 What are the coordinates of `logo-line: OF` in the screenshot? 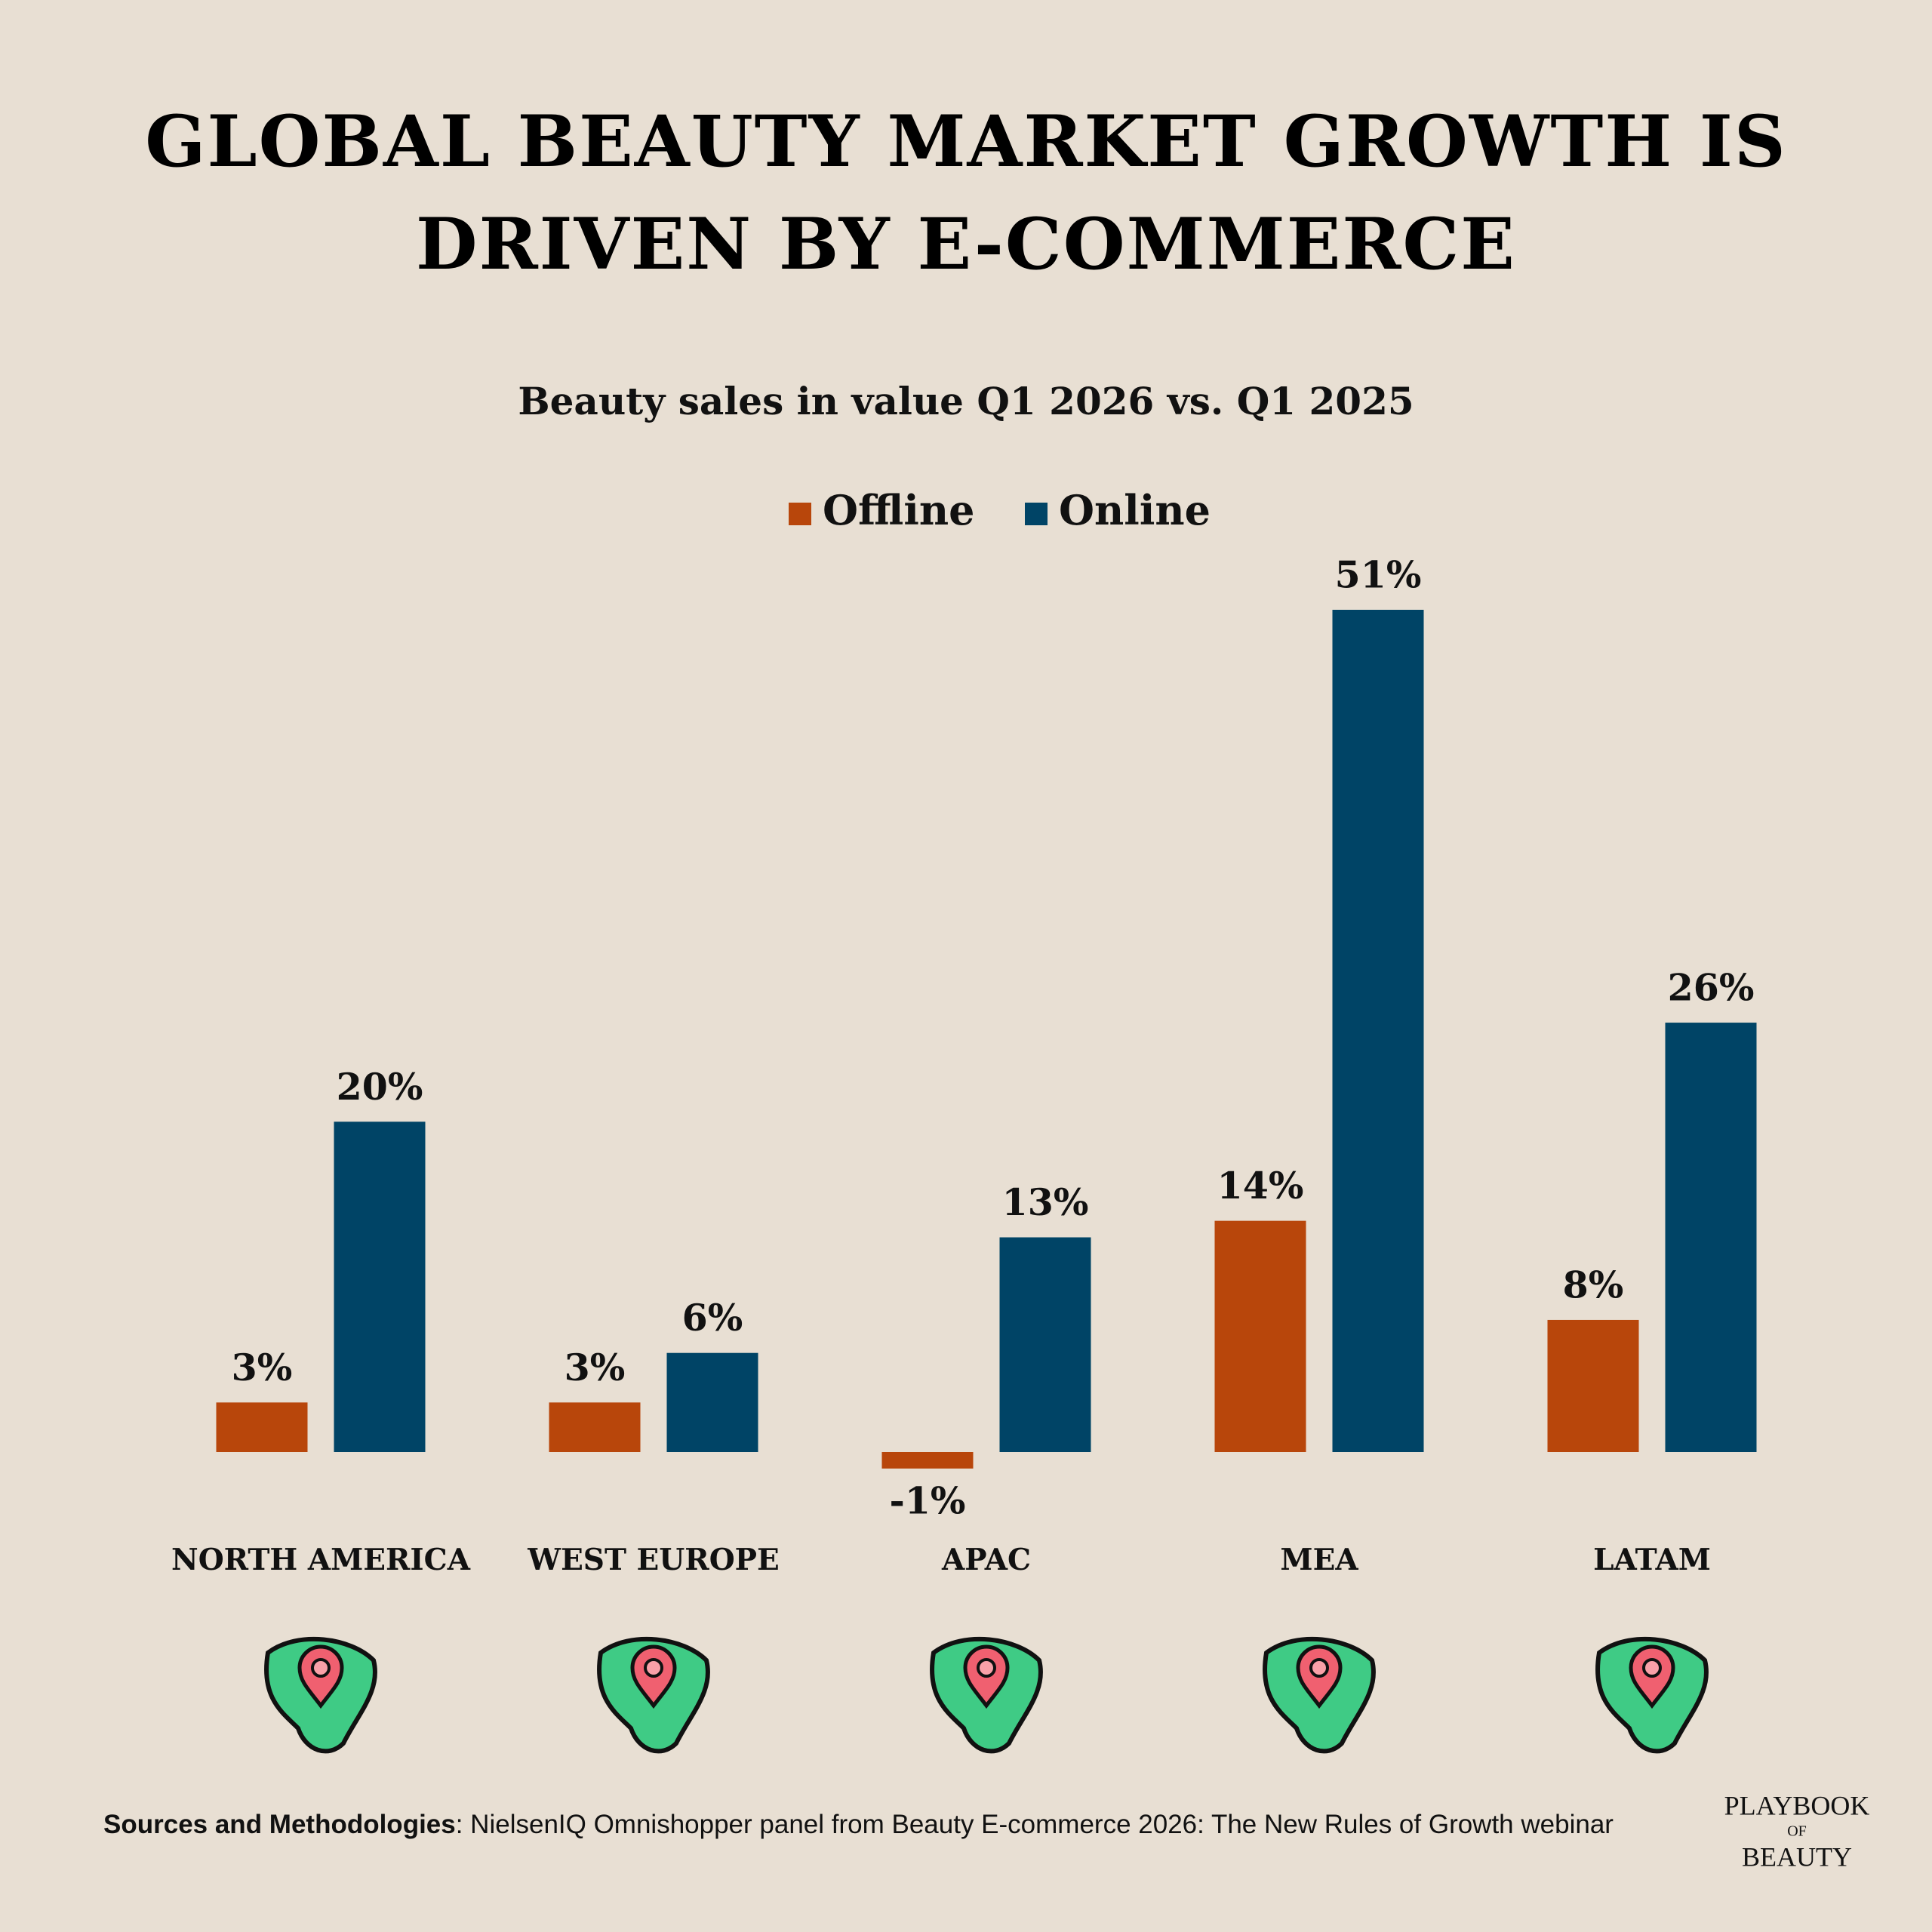 It's located at (1797, 1831).